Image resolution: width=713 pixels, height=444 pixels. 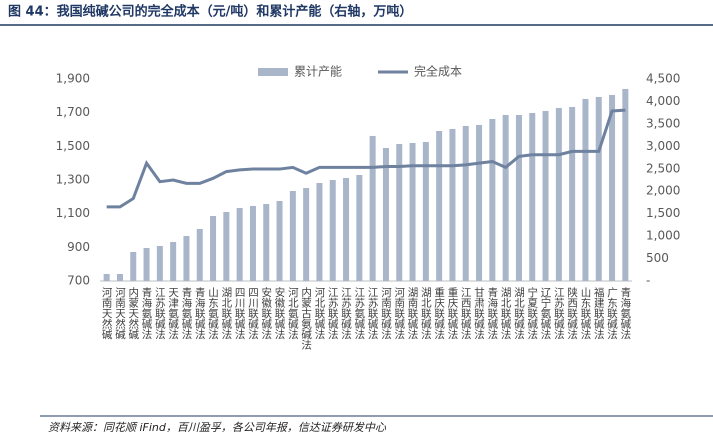 What do you see at coordinates (546, 313) in the screenshot?
I see `x-tick-label: 辽宁氨碱法` at bounding box center [546, 313].